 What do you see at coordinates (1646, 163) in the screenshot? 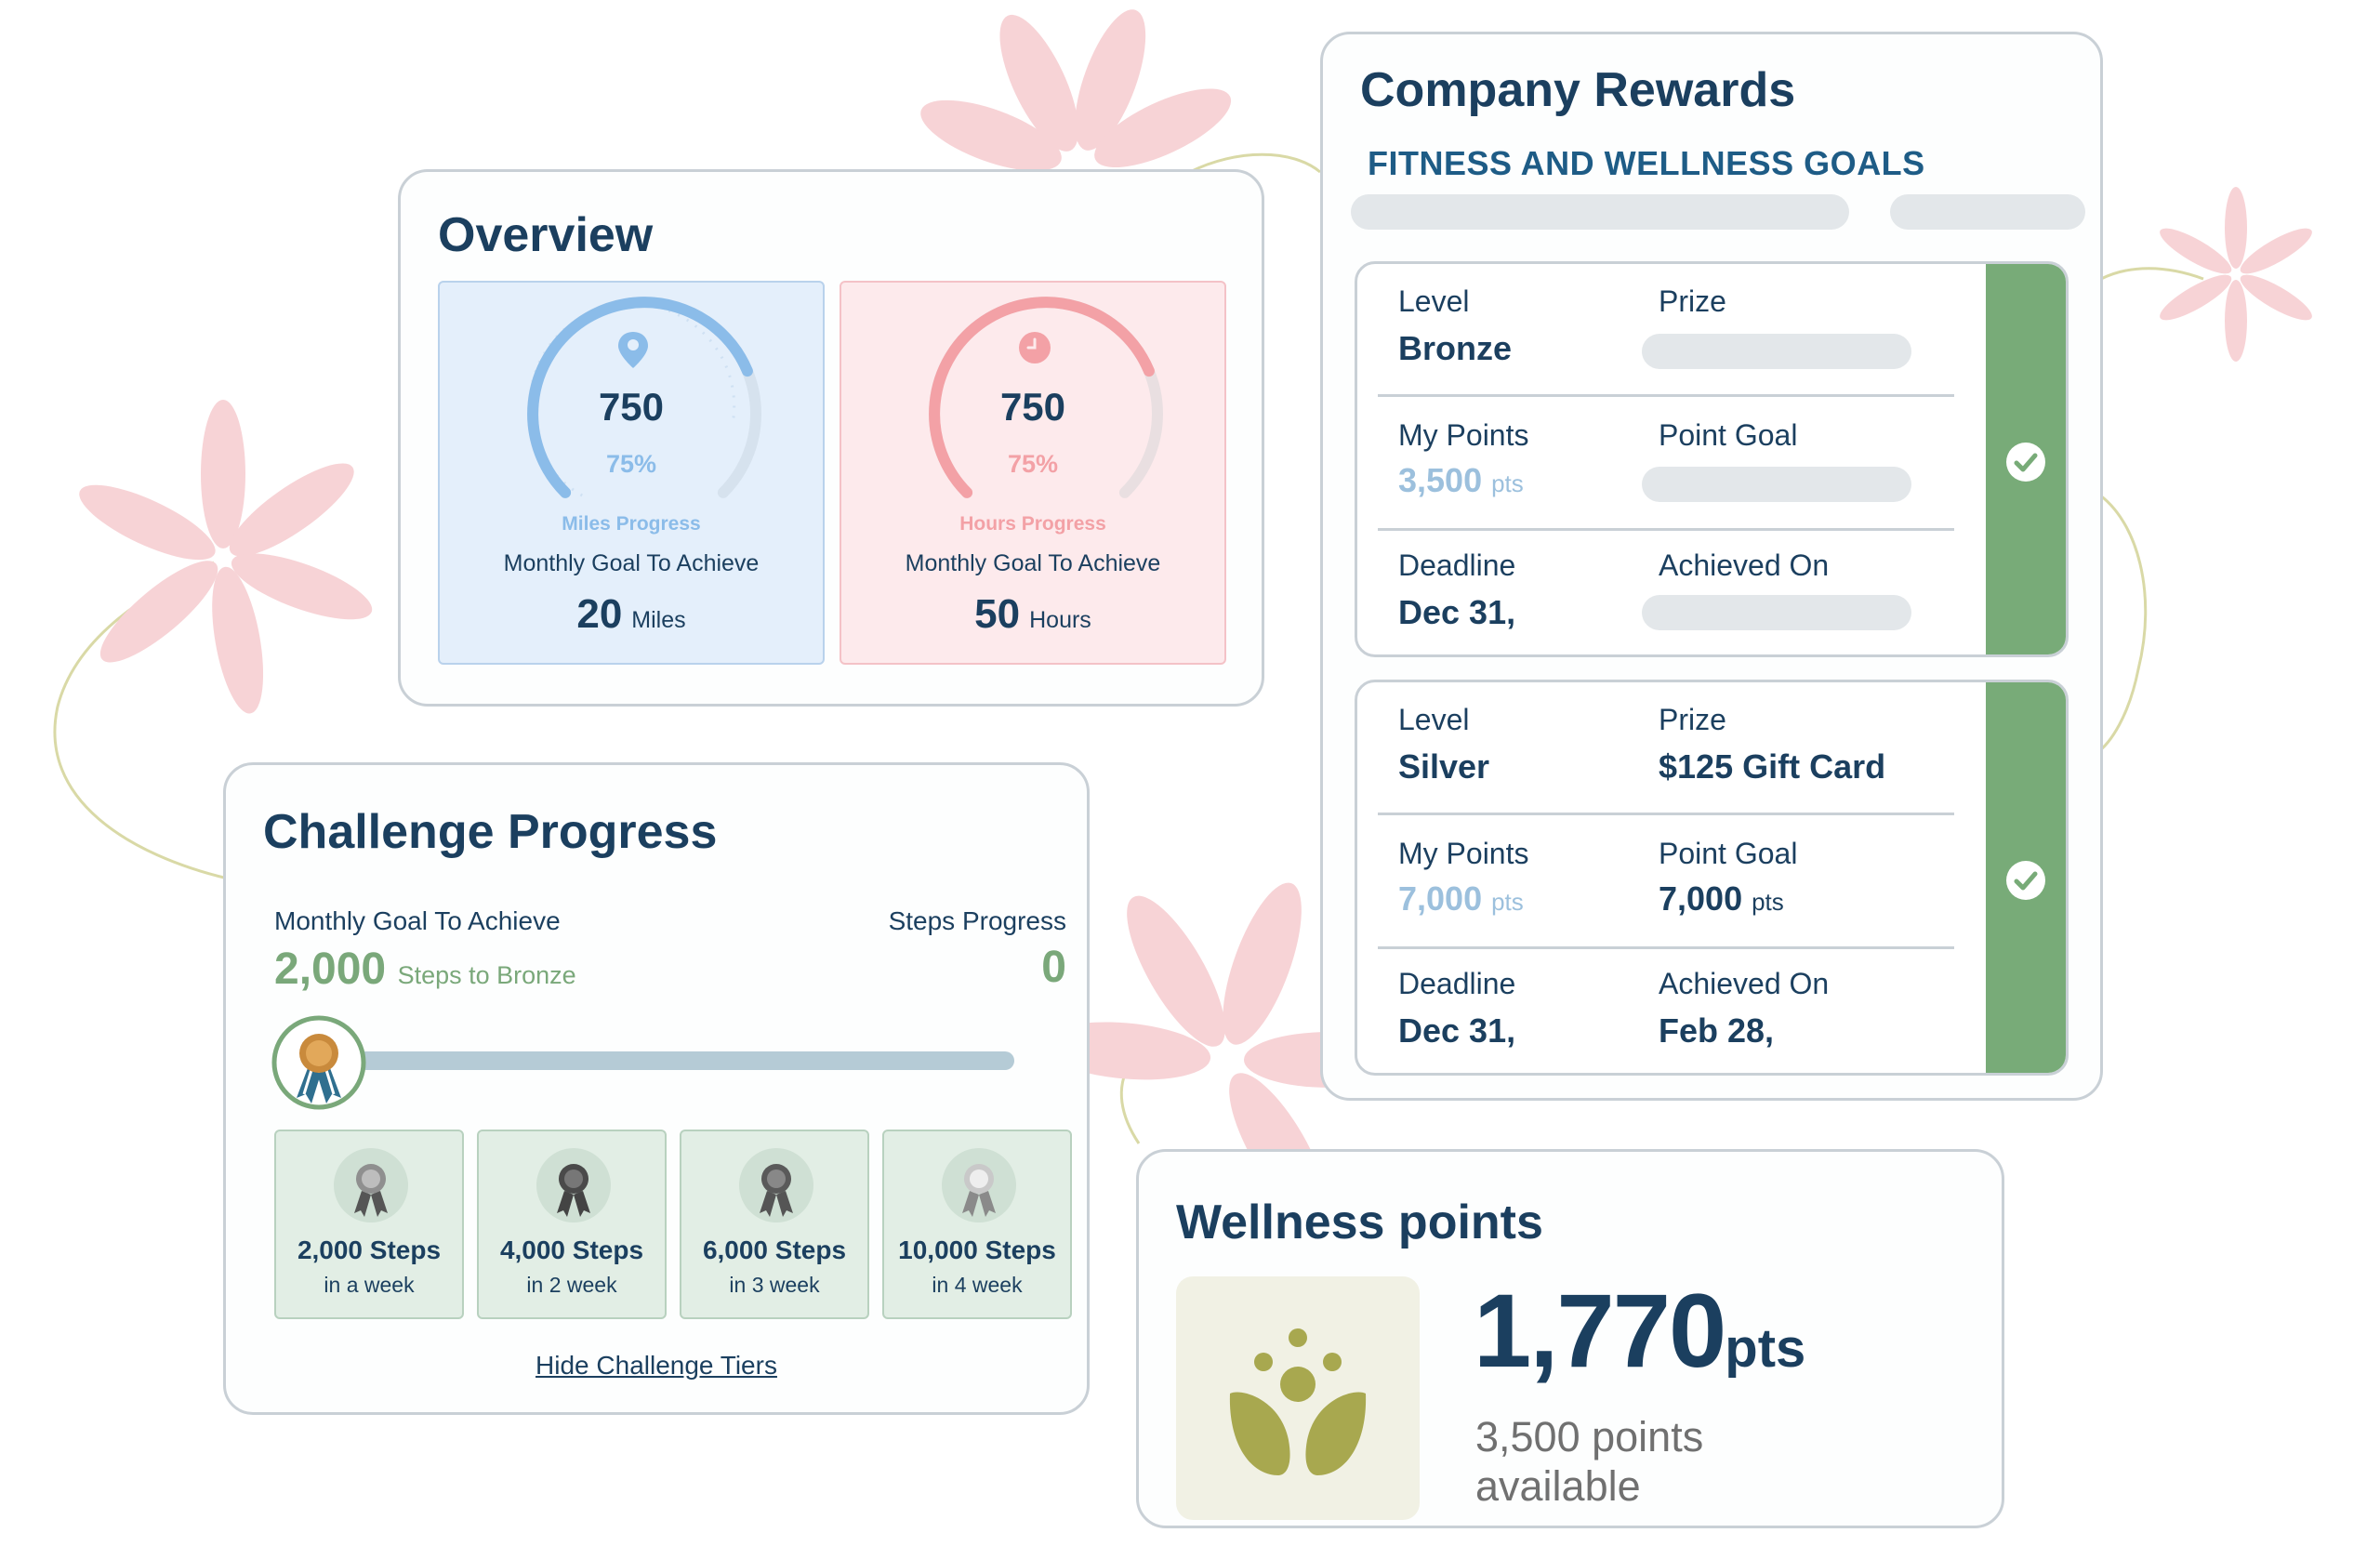
I see `rewards-subtitle: FITNESS AND WELLNESS GOALS` at bounding box center [1646, 163].